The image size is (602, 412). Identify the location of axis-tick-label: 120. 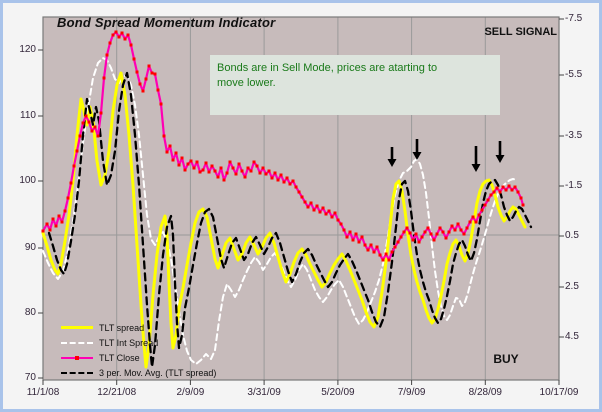
(27, 49).